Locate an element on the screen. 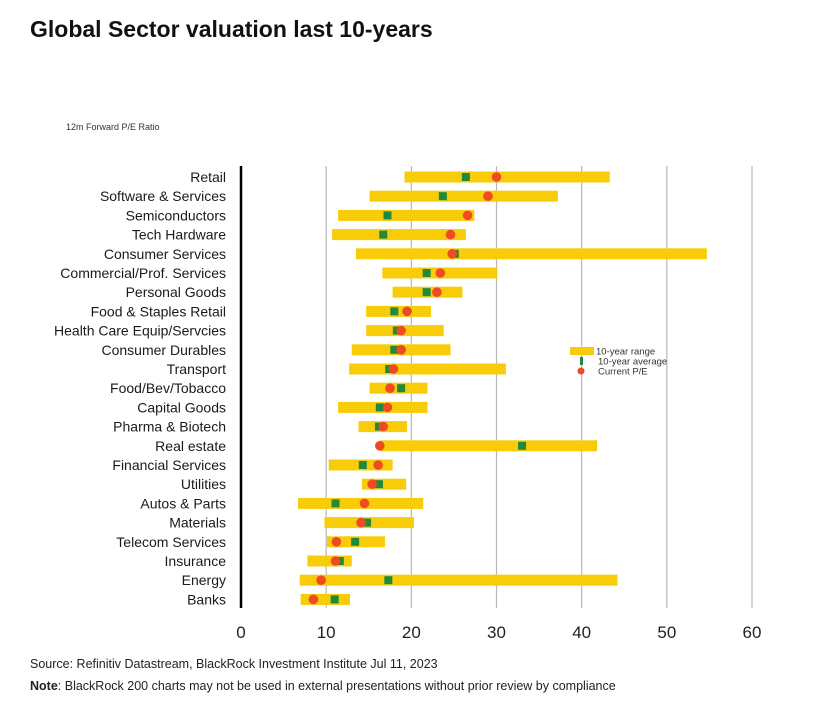 This screenshot has width=813, height=707. chart-title: Global Sector valuation last 10-years is located at coordinates (231, 29).